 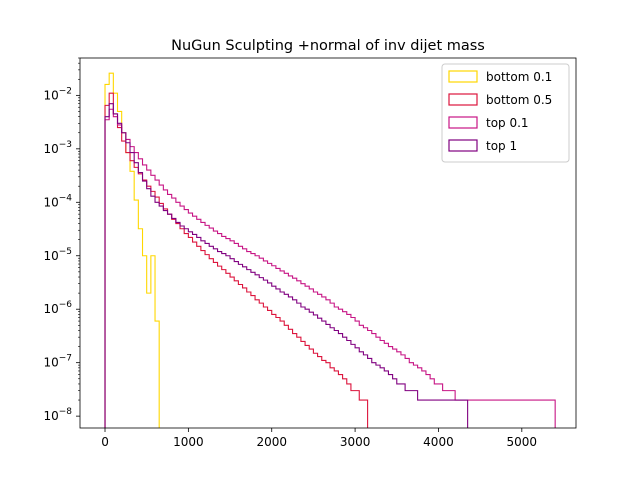 What do you see at coordinates (57, 415) in the screenshot?
I see `y-tick-label: 10⁻⁸` at bounding box center [57, 415].